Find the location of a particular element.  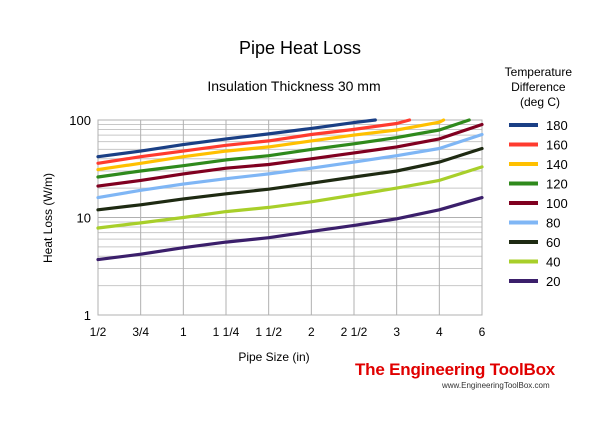

x-axis-label: Pipe Size (in) is located at coordinates (273, 357).